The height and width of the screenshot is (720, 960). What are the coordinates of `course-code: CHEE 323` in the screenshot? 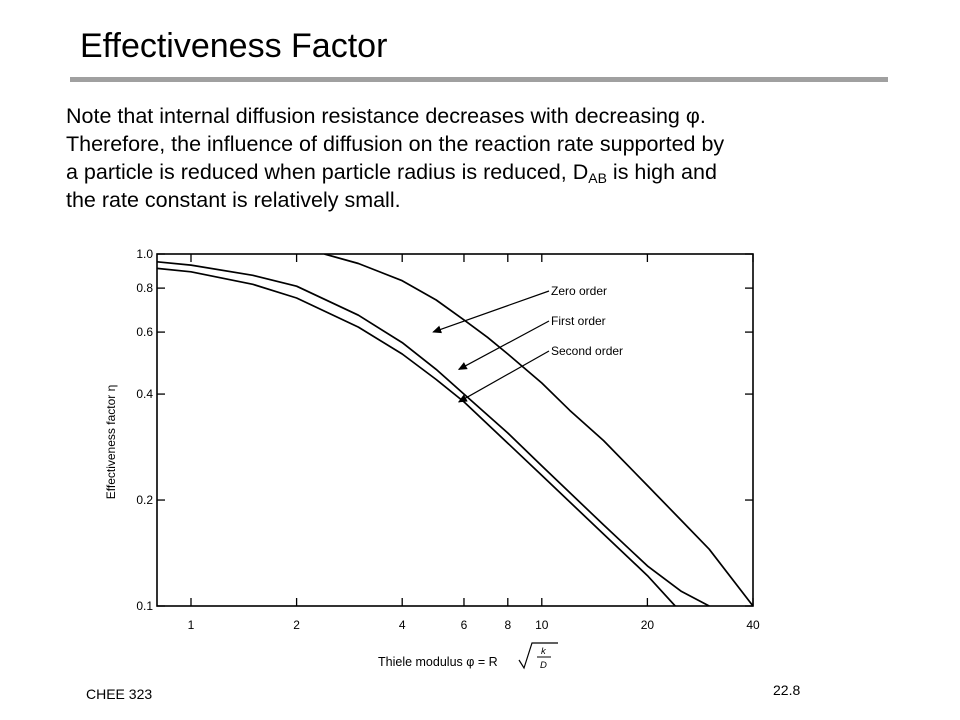 It's located at (119, 694).